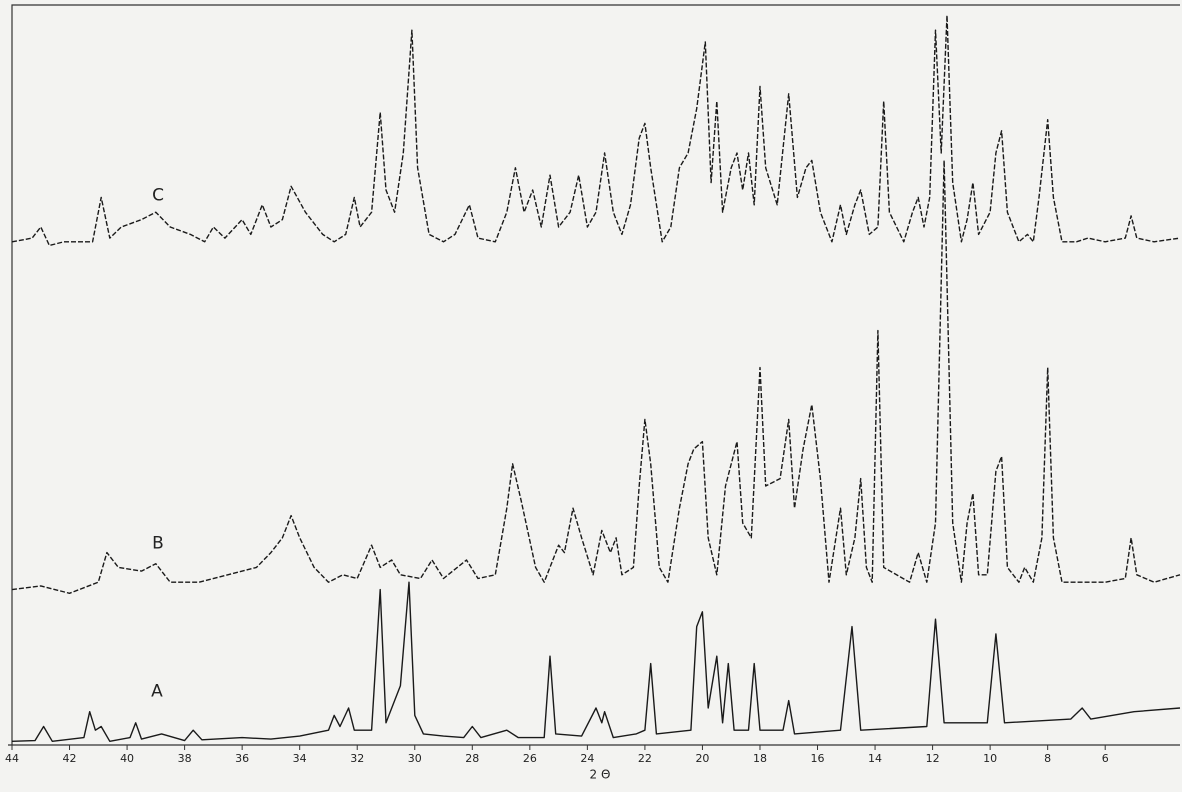  What do you see at coordinates (1105, 758) in the screenshot?
I see `x-tick-label: 6` at bounding box center [1105, 758].